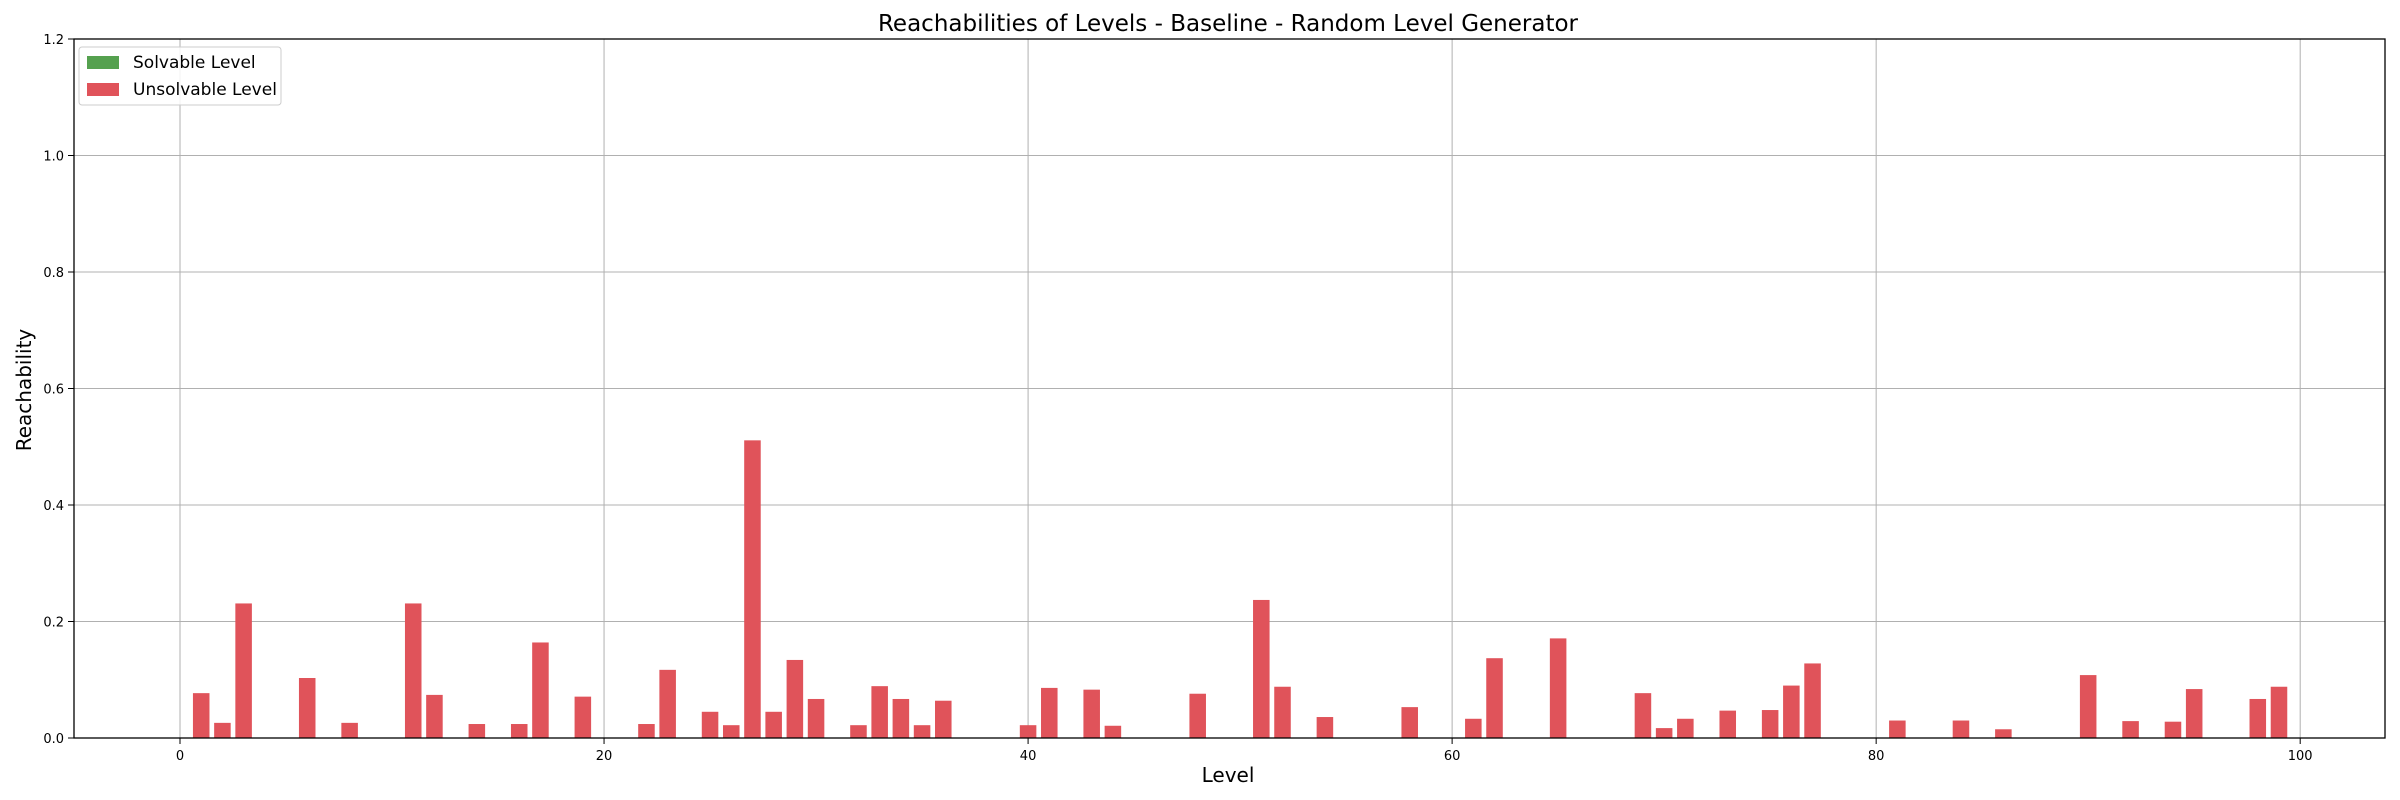  I want to click on x-tick-label: 80, so click(1876, 756).